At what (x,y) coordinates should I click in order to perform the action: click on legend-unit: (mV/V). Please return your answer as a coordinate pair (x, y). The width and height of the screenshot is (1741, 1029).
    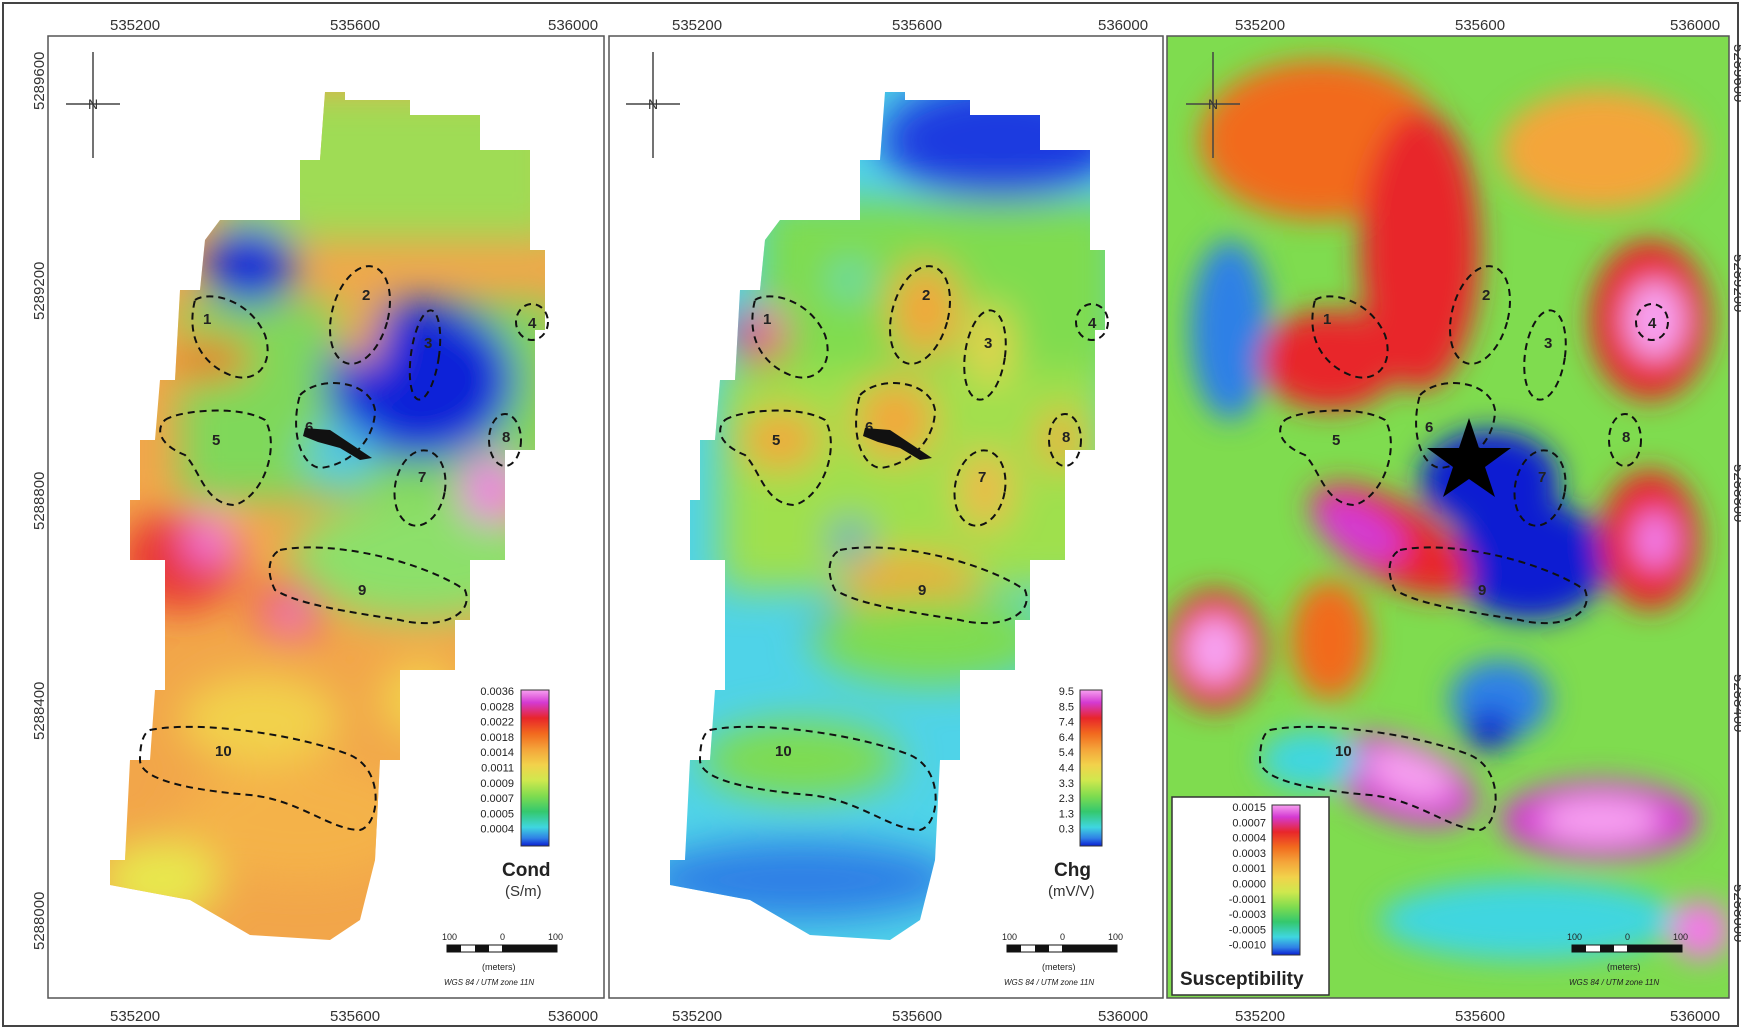
    Looking at the image, I should click on (1071, 891).